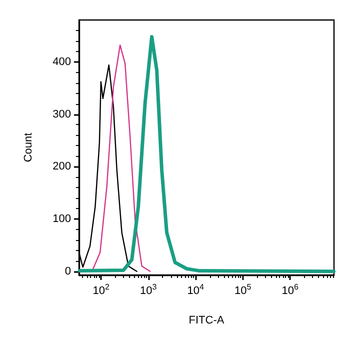  What do you see at coordinates (206, 320) in the screenshot?
I see `x-axis-title: FITC-A` at bounding box center [206, 320].